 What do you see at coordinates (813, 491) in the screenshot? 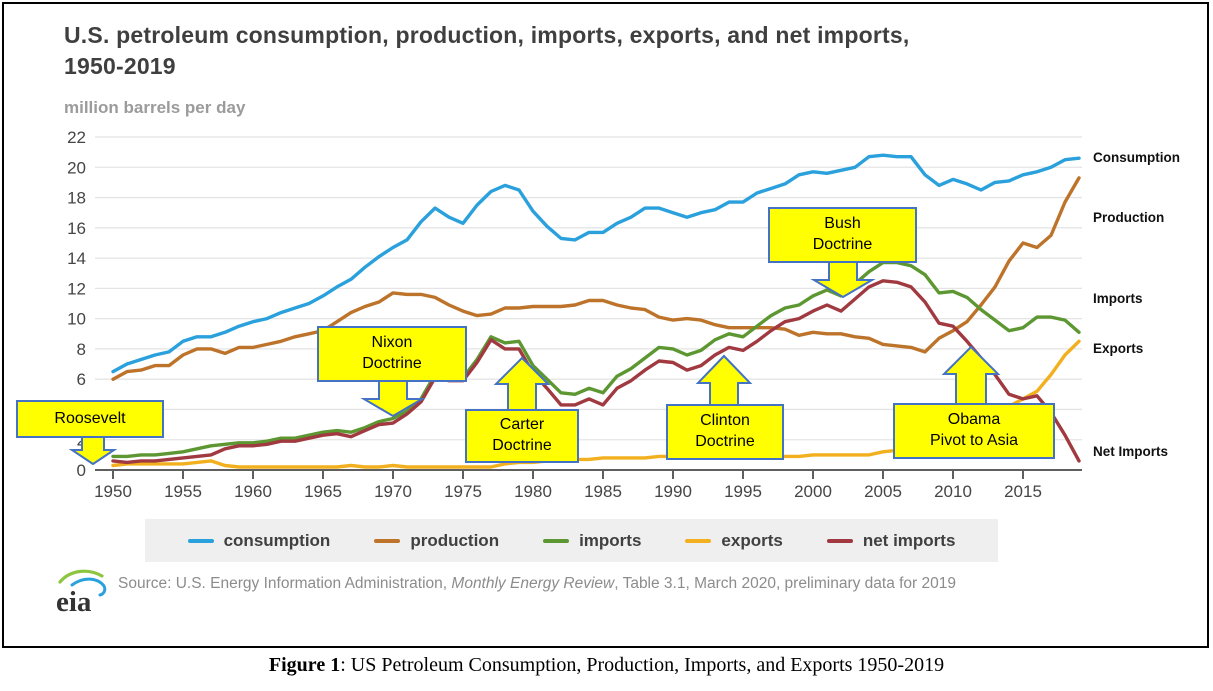
I see `x-tick-label: 2000` at bounding box center [813, 491].